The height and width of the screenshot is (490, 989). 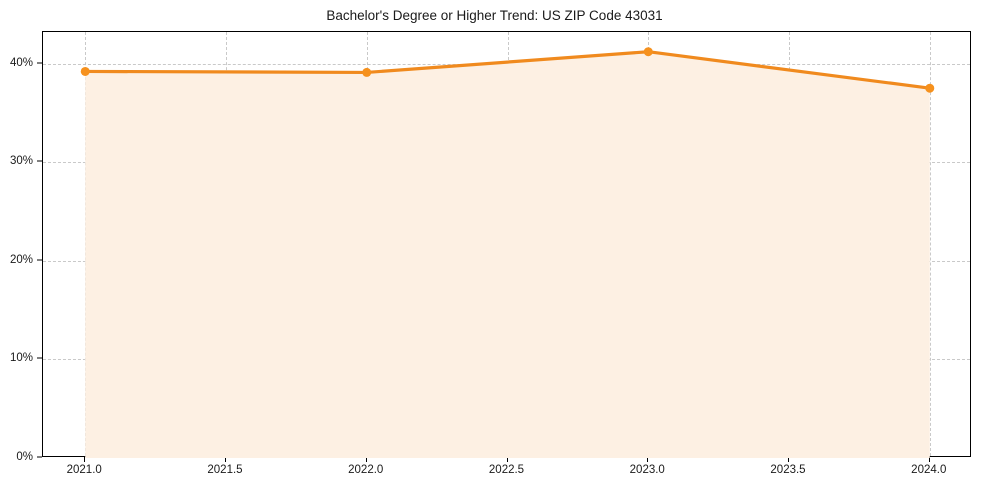 I want to click on series-line, so click(x=507, y=70).